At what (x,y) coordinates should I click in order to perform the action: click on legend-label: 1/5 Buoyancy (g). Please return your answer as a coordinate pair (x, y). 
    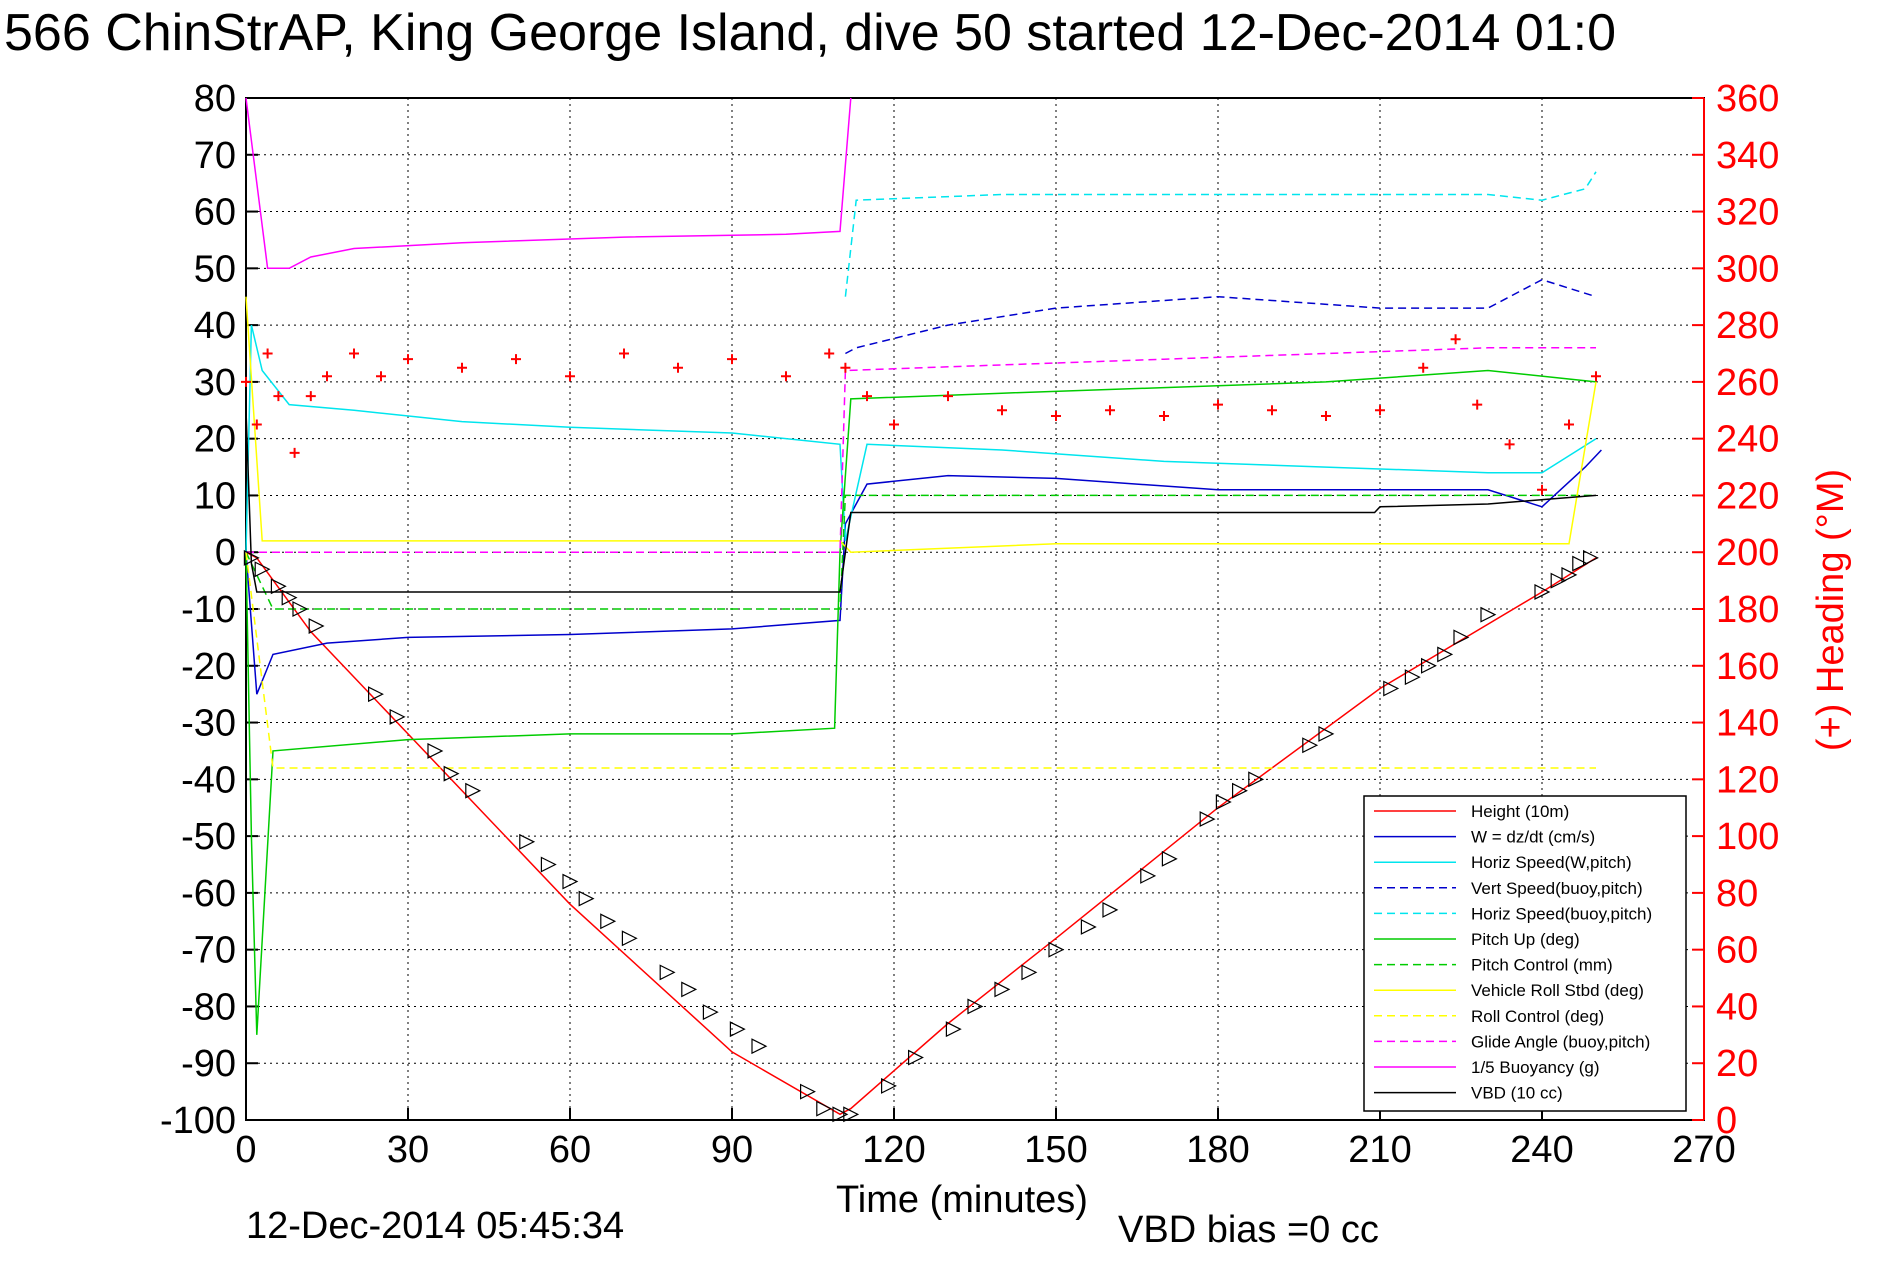
    Looking at the image, I should click on (1535, 1067).